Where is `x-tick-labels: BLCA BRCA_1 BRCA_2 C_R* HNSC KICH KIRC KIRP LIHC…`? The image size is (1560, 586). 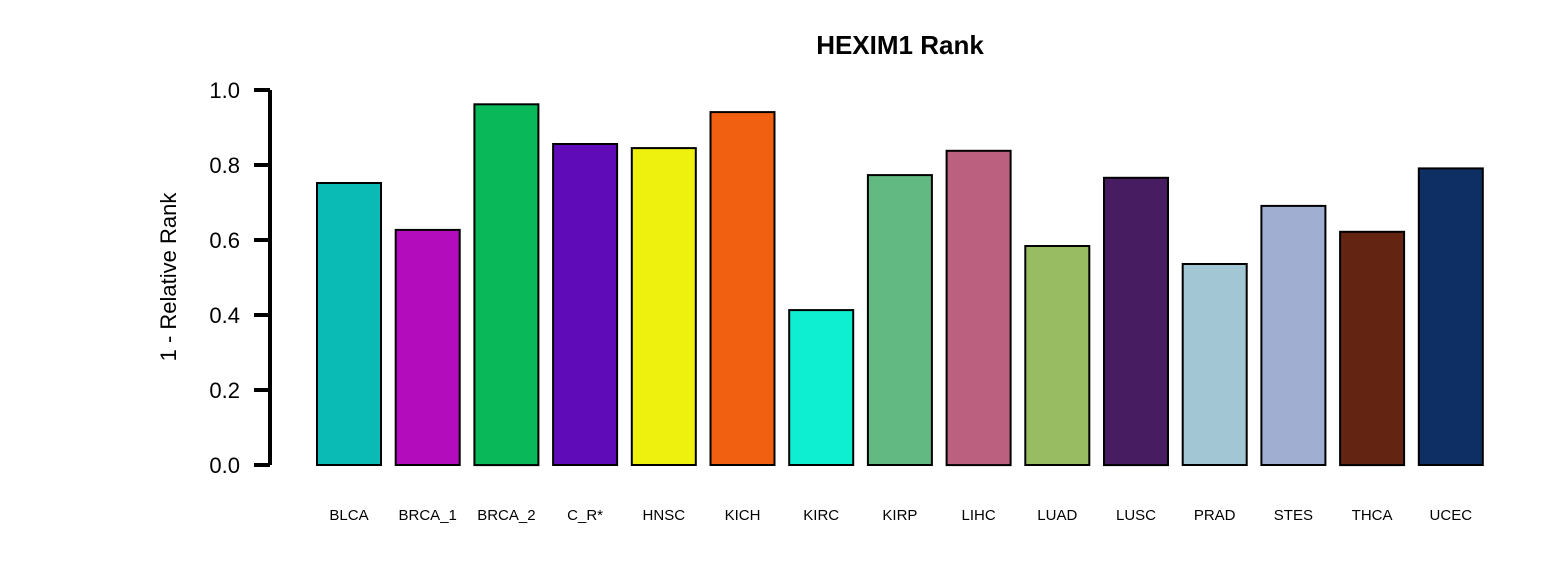
x-tick-labels: BLCA BRCA_1 BRCA_2 C_R* HNSC KICH KIRC KIRP LIHC… is located at coordinates (900, 515).